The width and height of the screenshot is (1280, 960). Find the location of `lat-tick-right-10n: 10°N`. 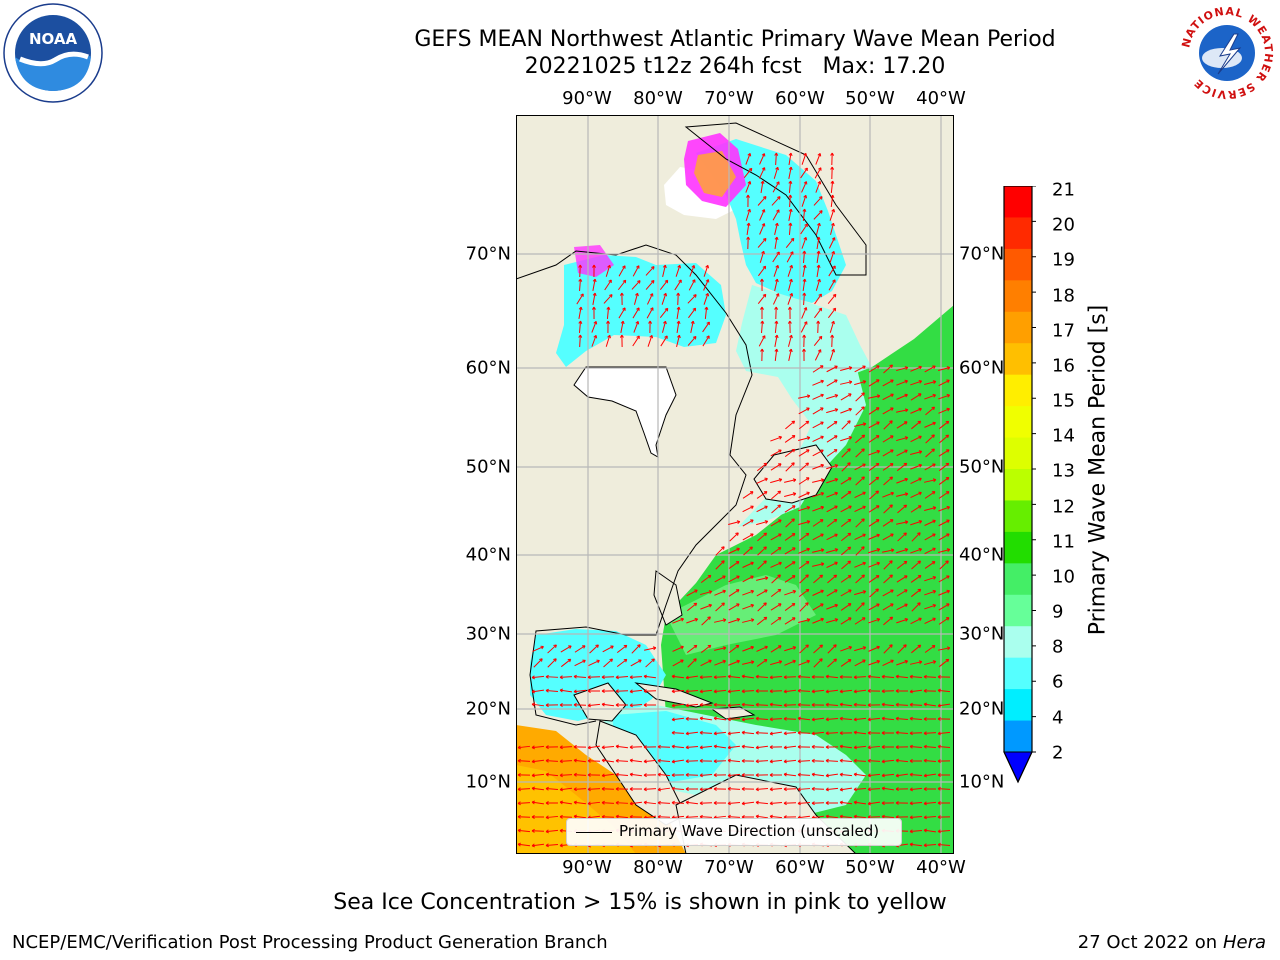

lat-tick-right-10n: 10°N is located at coordinates (982, 782).